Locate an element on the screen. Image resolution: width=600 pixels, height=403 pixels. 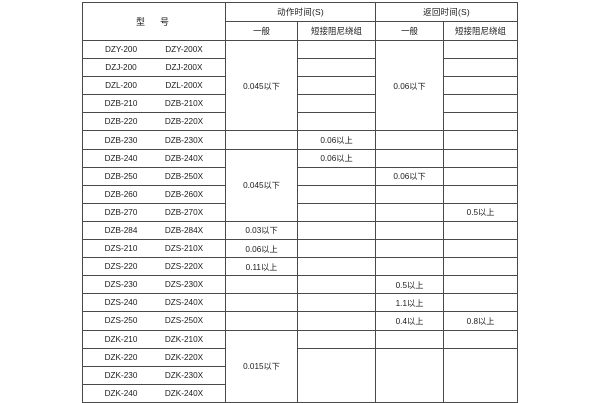
header-action-general: 一般 is located at coordinates (261, 31).